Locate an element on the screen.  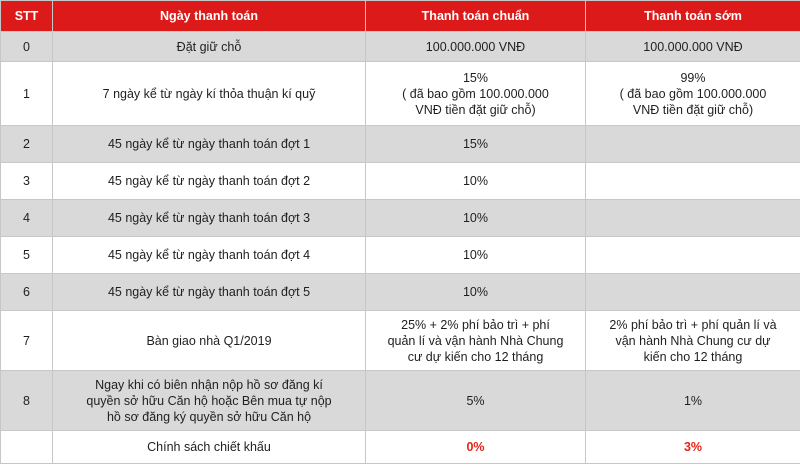
discount-standard-value: 0% is located at coordinates (475, 447).